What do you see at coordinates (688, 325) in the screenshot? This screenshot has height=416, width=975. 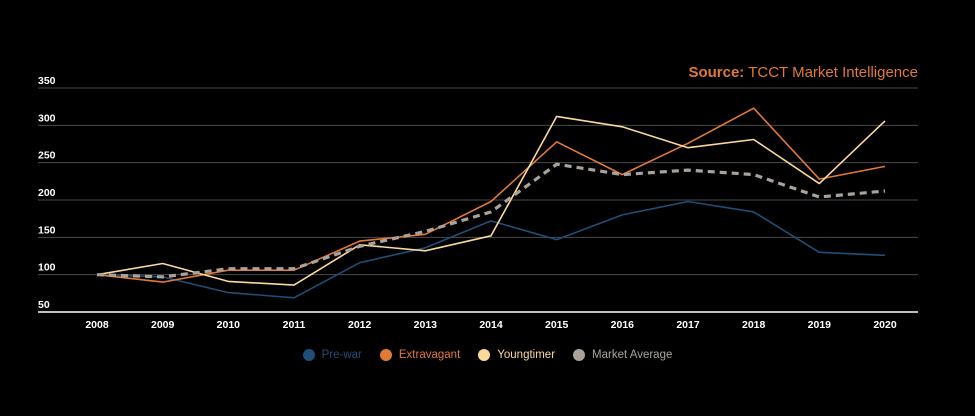 I see `x-tick-label: 2017` at bounding box center [688, 325].